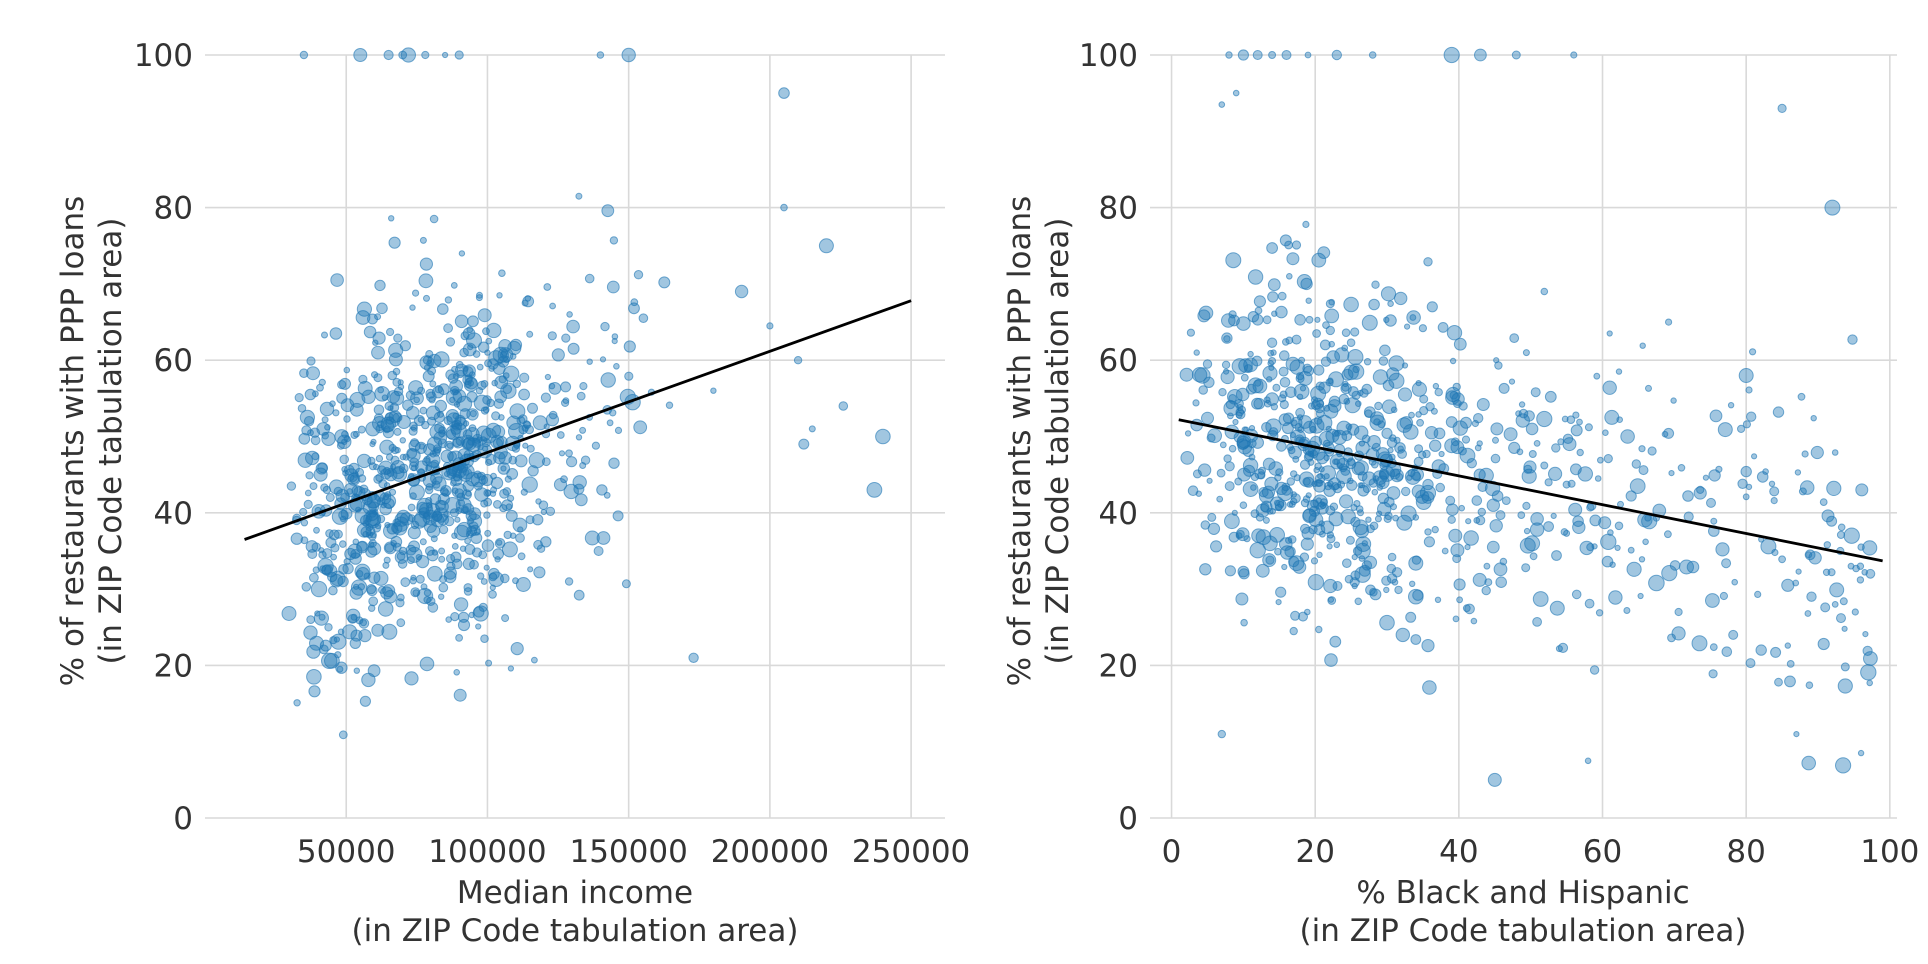 Image resolution: width=1928 pixels, height=964 pixels. I want to click on race-chart-y-ticks: 0 20 40 60 80 100, so click(1108, 437).